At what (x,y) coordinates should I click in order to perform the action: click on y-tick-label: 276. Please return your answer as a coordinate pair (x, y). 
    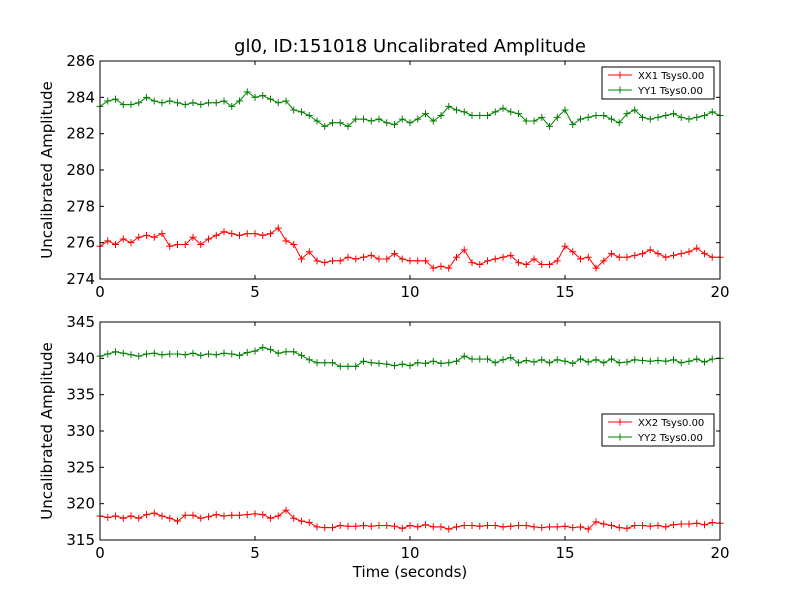
    Looking at the image, I should click on (80, 243).